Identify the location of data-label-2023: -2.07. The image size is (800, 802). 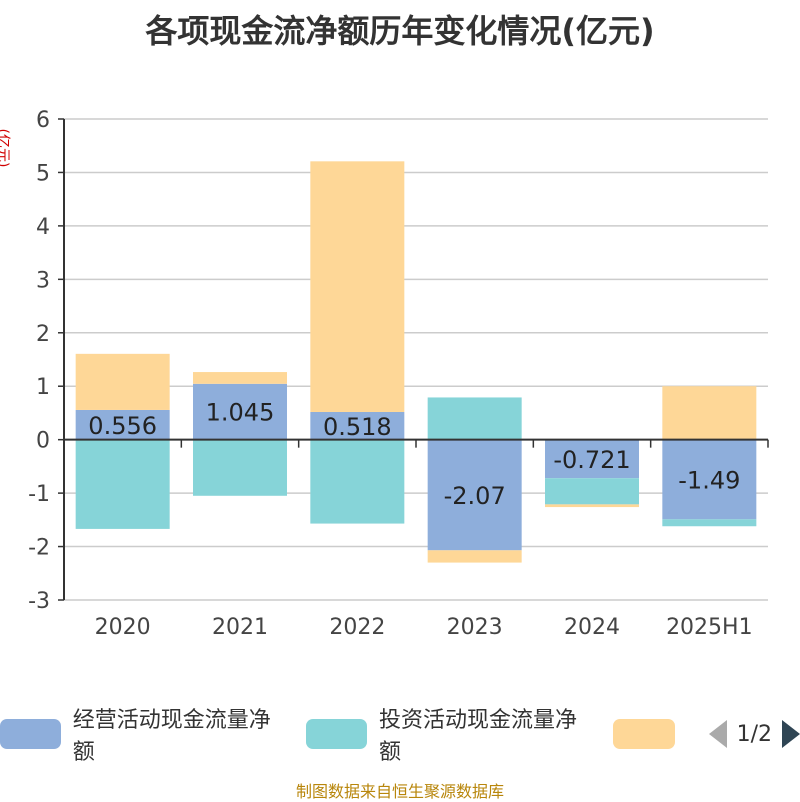
(475, 496).